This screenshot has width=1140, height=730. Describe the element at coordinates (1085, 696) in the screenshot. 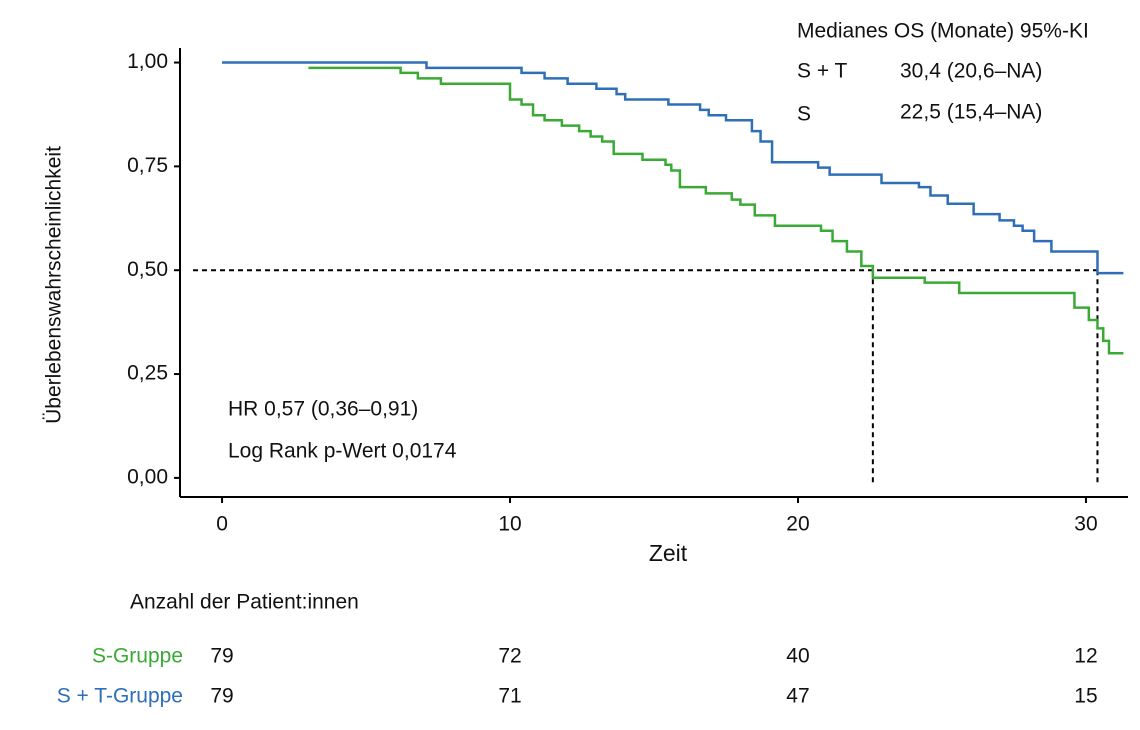

I see `risk-count: 15` at that location.